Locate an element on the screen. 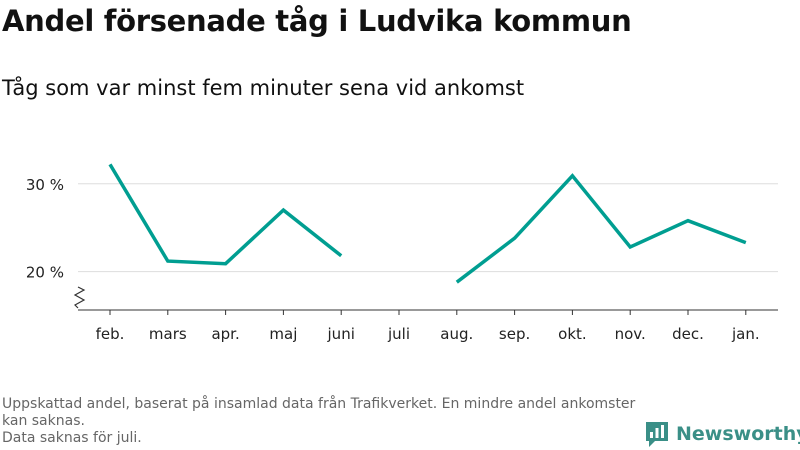  axis-break-icon is located at coordinates (79, 297).